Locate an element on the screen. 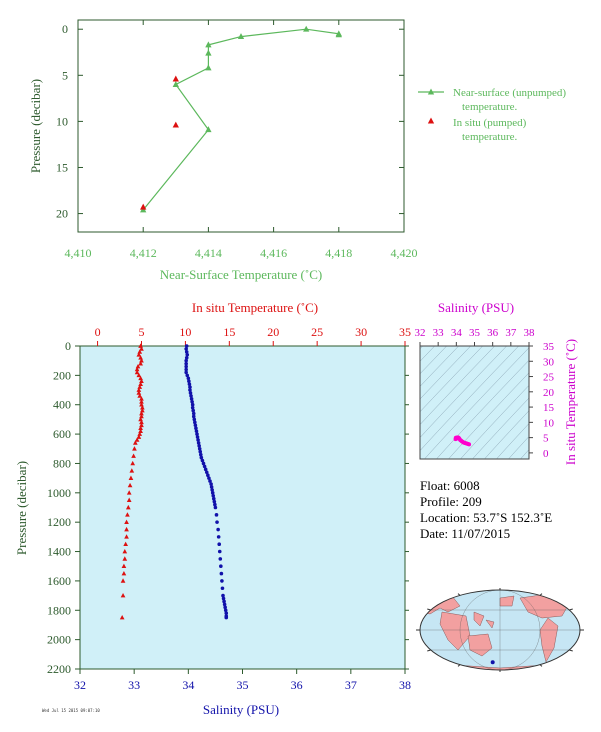 This screenshot has width=601, height=732. salinity-tick-label: 32 is located at coordinates (80, 685).